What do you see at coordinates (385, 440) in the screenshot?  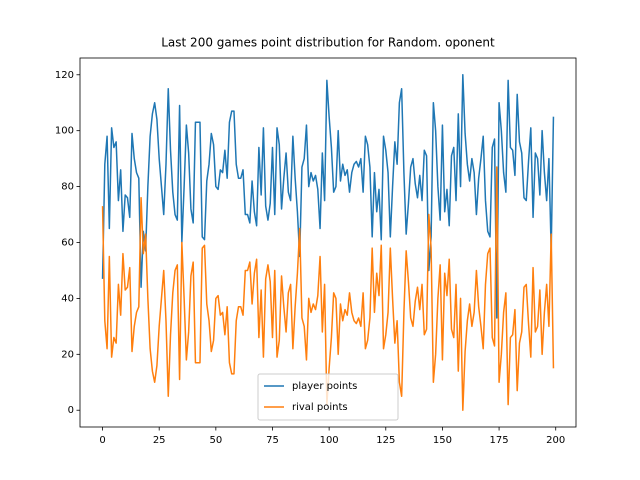 I see `x-tick-label: 125` at bounding box center [385, 440].